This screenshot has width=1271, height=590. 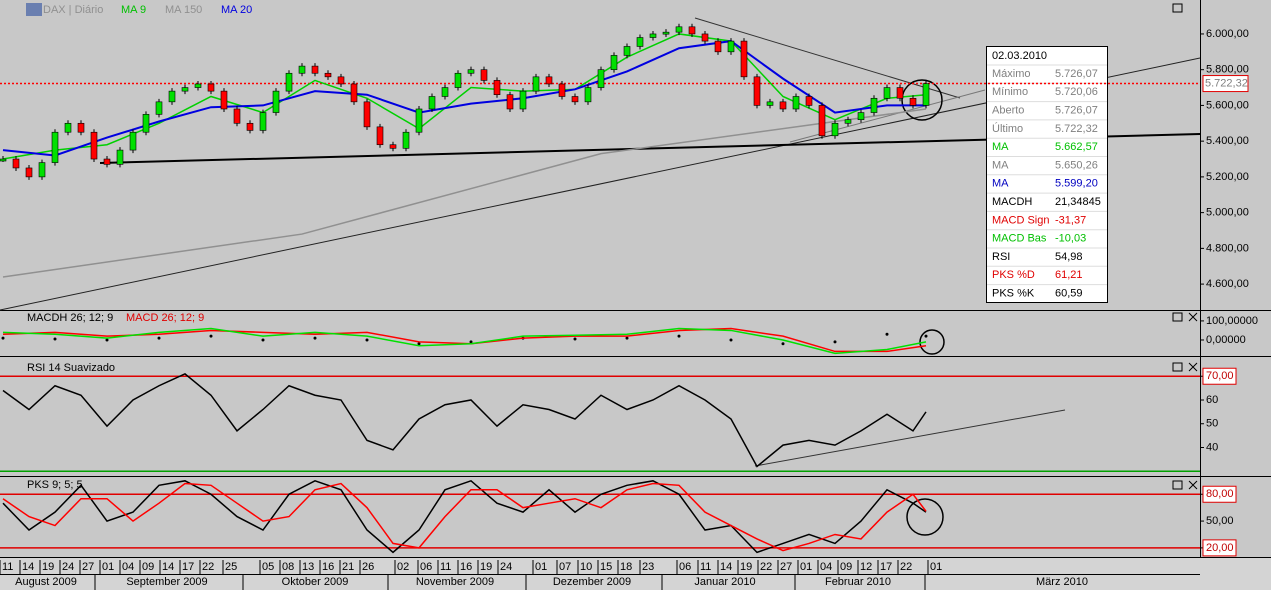 What do you see at coordinates (565, 567) in the screenshot?
I see `day-label: 07` at bounding box center [565, 567].